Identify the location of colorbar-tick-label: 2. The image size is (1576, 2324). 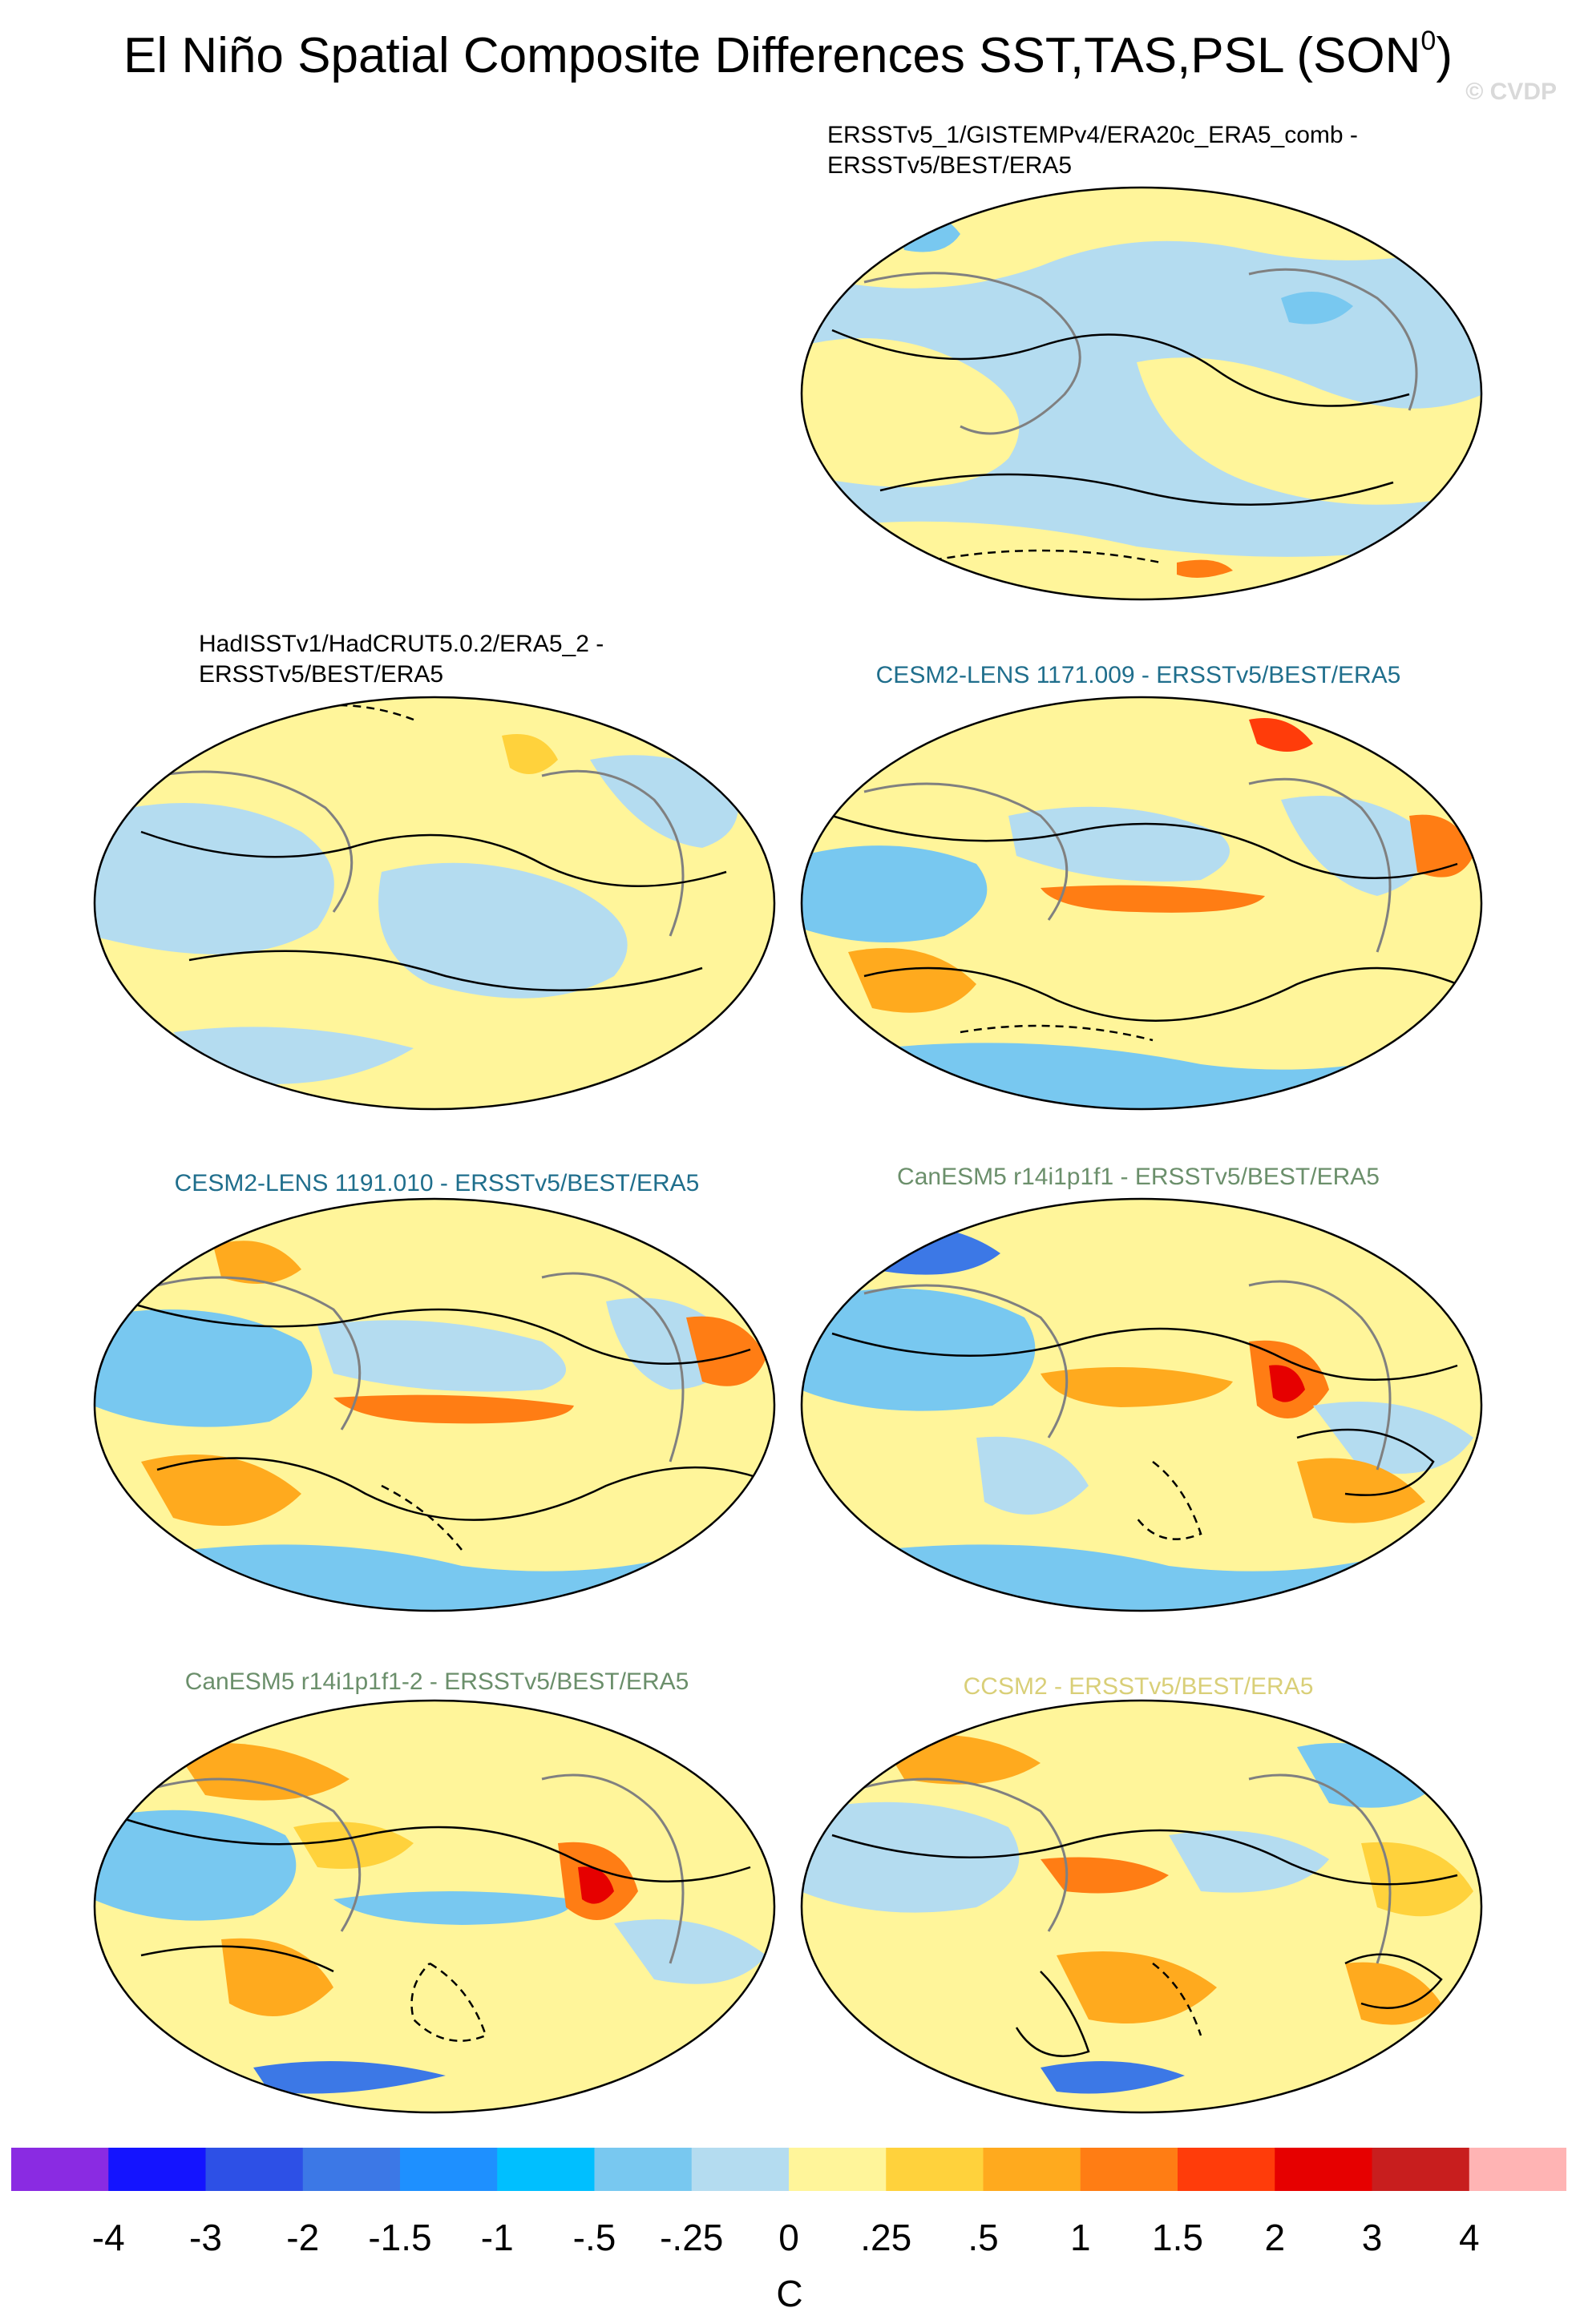
(1275, 2237).